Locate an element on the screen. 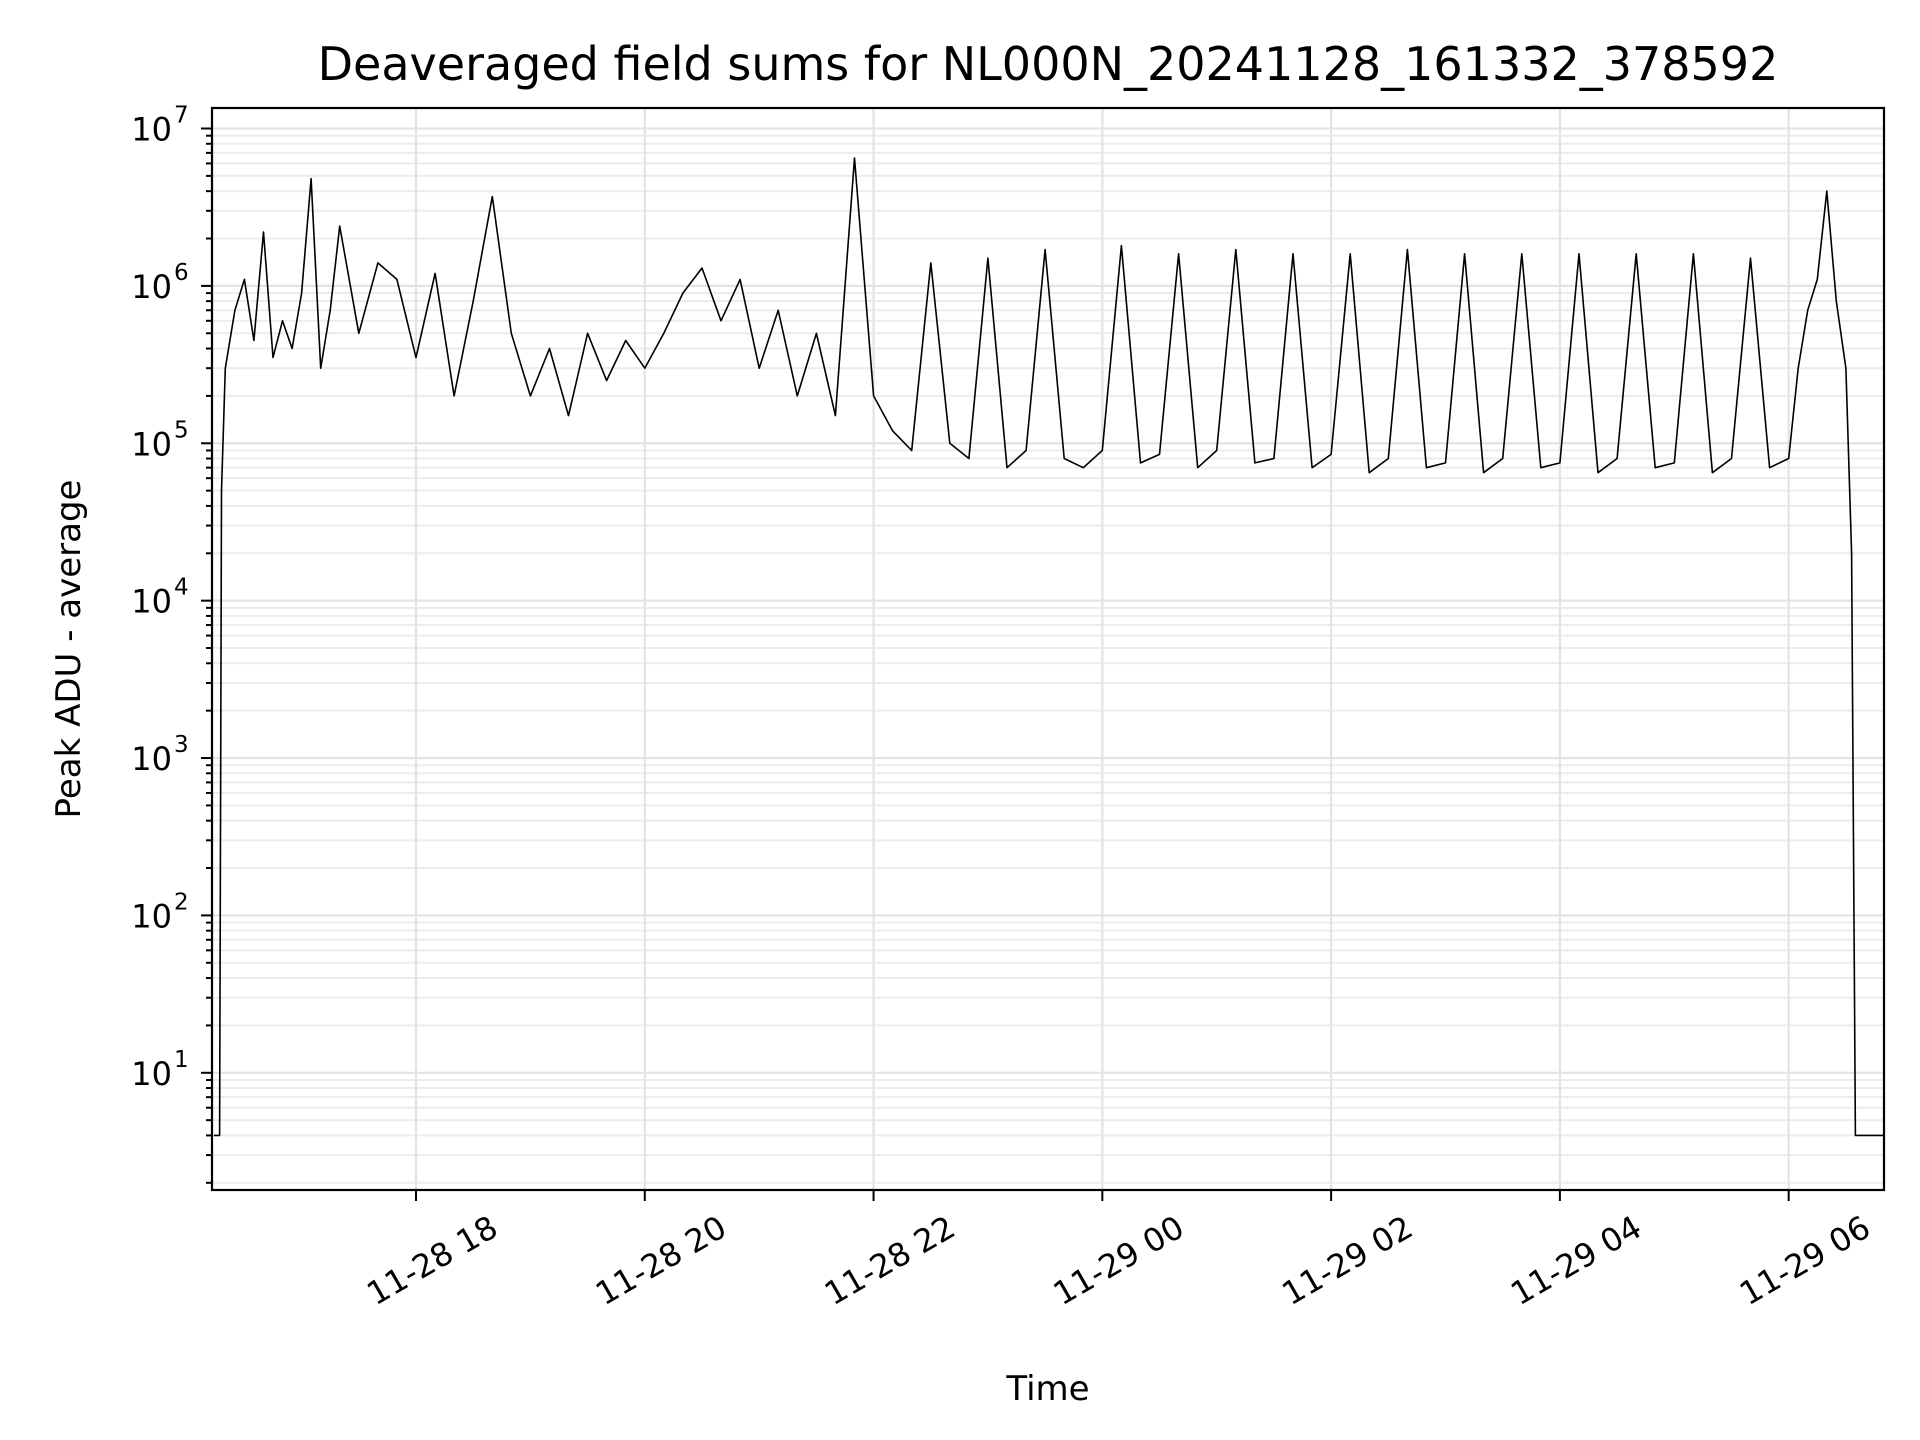 This screenshot has height=1440, width=1920. y-tick-exponent: 4 is located at coordinates (181, 588).